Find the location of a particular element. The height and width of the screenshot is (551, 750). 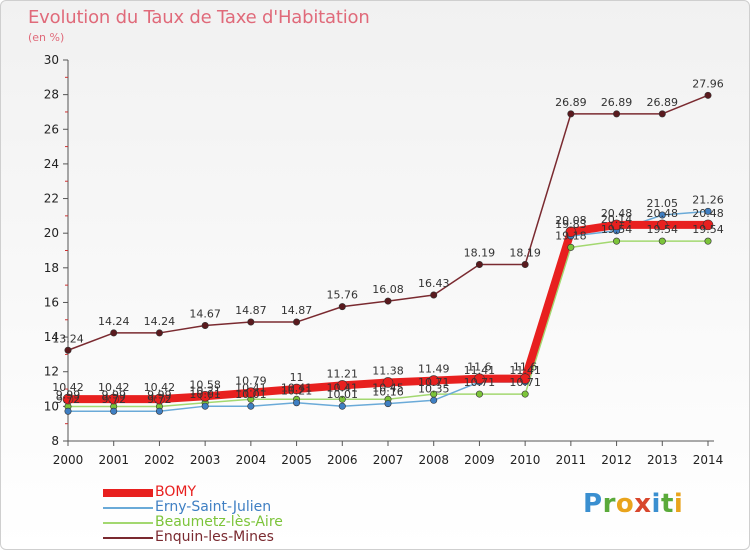

data-label: 9.72 is located at coordinates (68, 399).